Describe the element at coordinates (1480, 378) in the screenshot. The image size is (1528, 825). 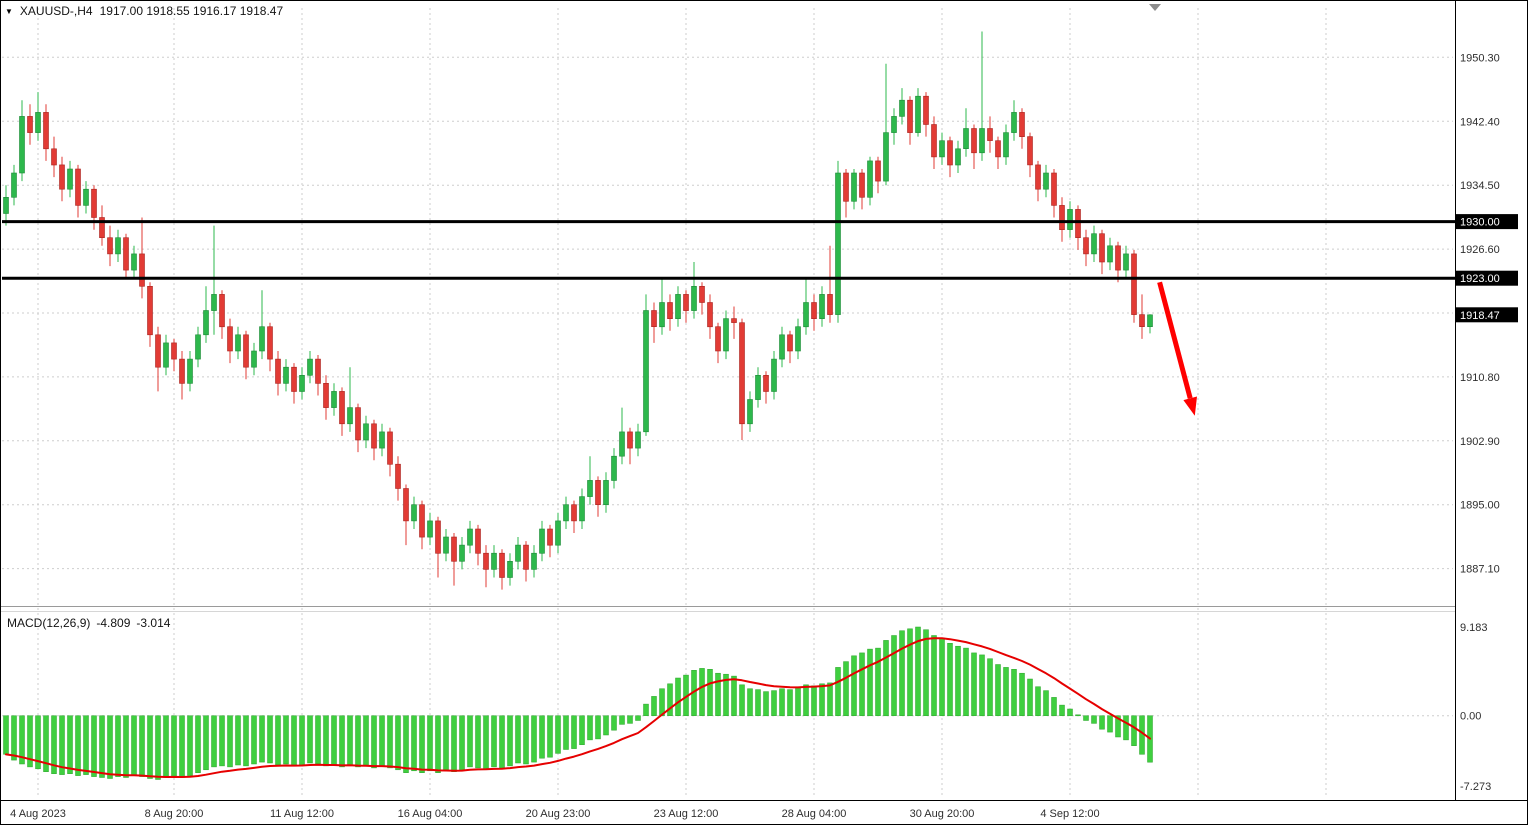
I see `svg-text: 1910.80` at that location.